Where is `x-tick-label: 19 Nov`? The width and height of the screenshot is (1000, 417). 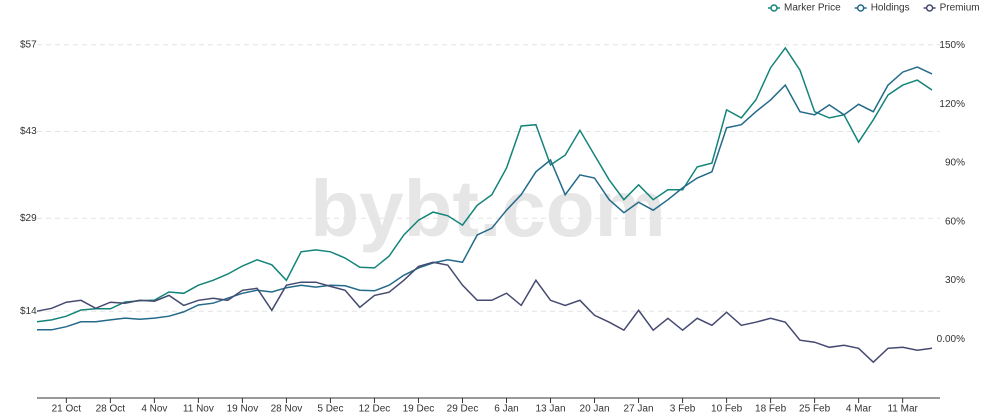
x-tick-label: 19 Nov is located at coordinates (243, 409).